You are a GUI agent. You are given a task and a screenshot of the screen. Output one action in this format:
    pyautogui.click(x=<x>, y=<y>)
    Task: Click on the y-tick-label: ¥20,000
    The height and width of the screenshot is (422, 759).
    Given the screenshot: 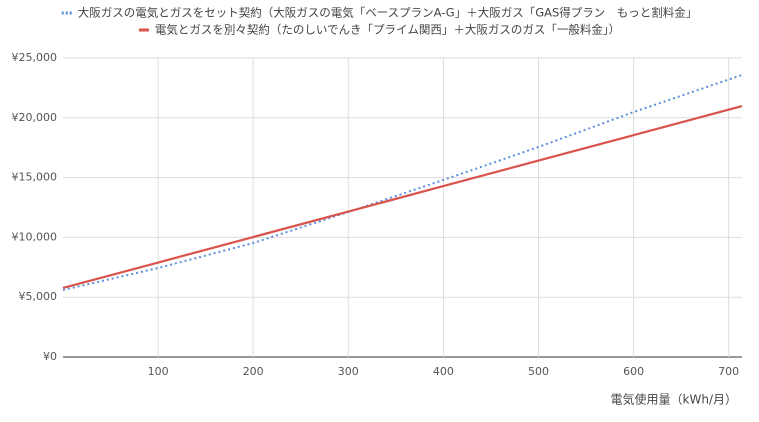 What is the action you would take?
    pyautogui.click(x=35, y=117)
    